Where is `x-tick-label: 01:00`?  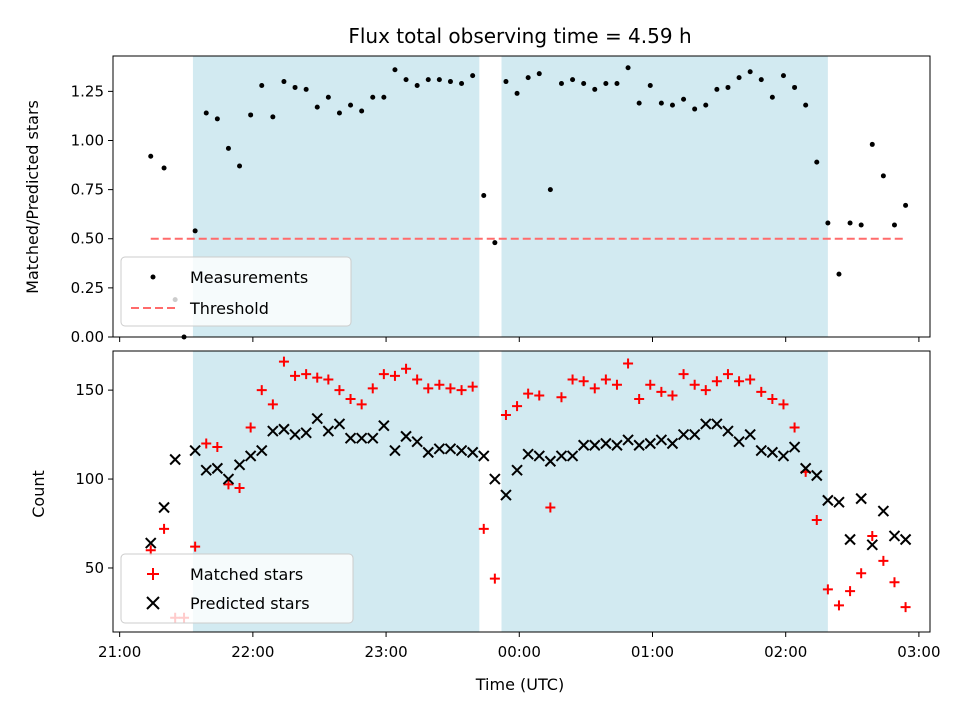
x-tick-label: 01:00 is located at coordinates (652, 652).